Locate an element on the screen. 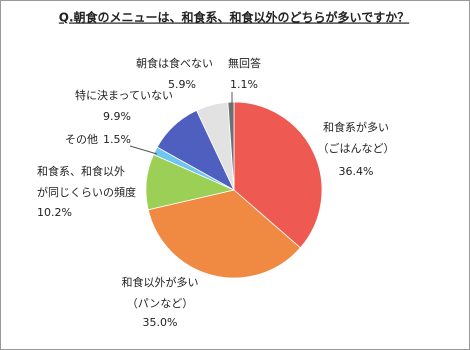 This screenshot has height=350, width=470. value-label: 1.5% is located at coordinates (117, 139).